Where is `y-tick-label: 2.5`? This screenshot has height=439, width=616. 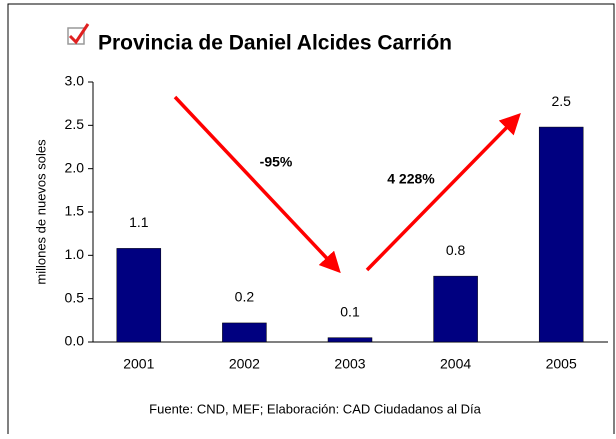 y-tick-label: 2.5 is located at coordinates (75, 124).